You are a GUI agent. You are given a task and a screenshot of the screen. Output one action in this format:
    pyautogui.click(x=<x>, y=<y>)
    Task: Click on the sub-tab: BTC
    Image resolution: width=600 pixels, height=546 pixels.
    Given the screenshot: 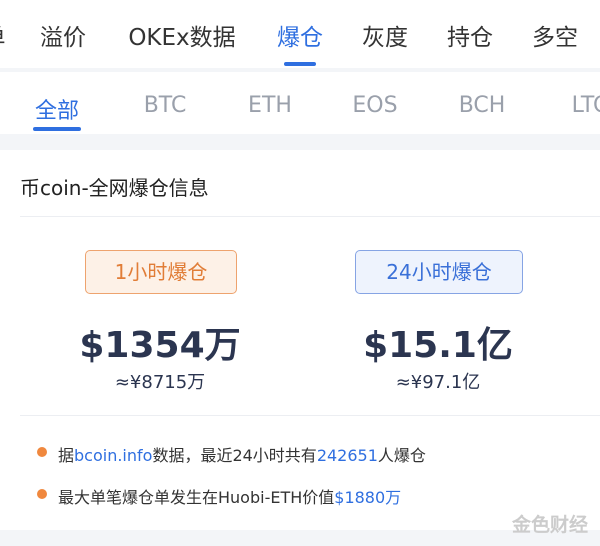 What is the action you would take?
    pyautogui.click(x=165, y=105)
    